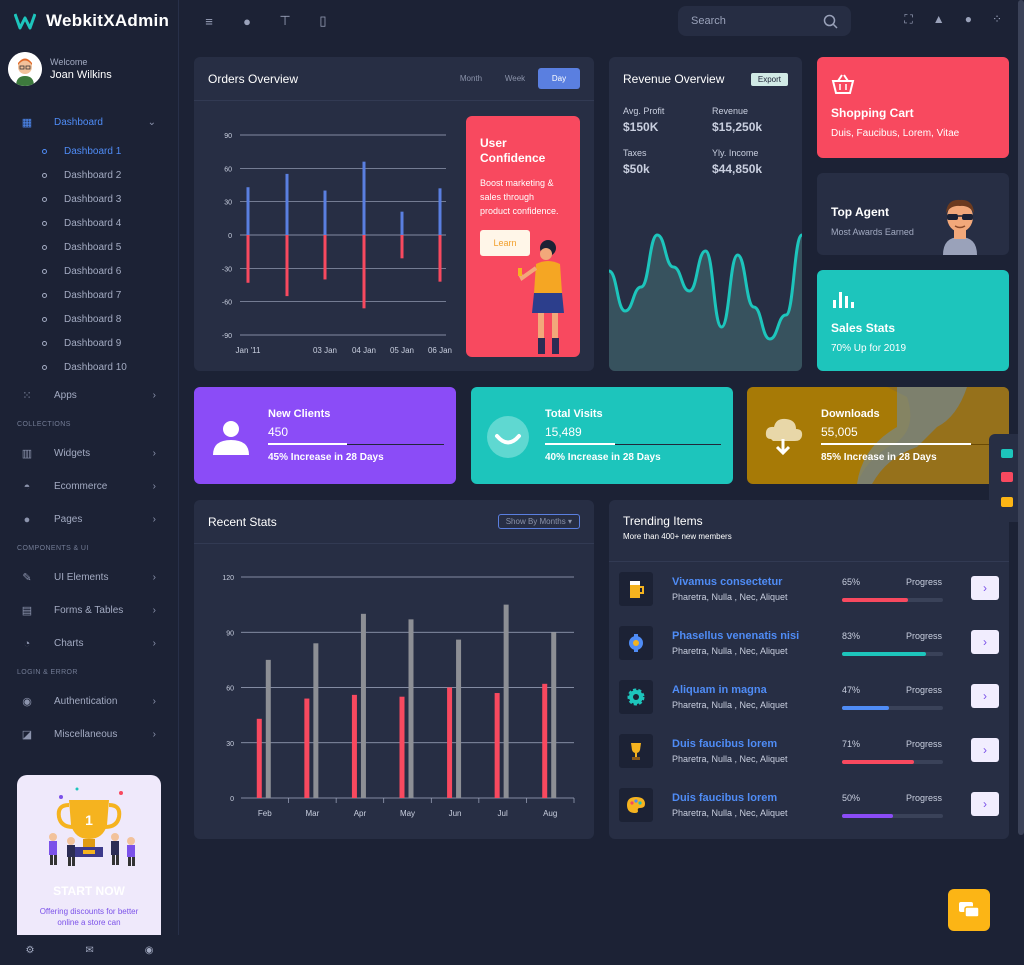 This screenshot has width=1024, height=965. I want to click on new-clients-card: New Clients 450 45% Increase in 28 Days, so click(325, 435).